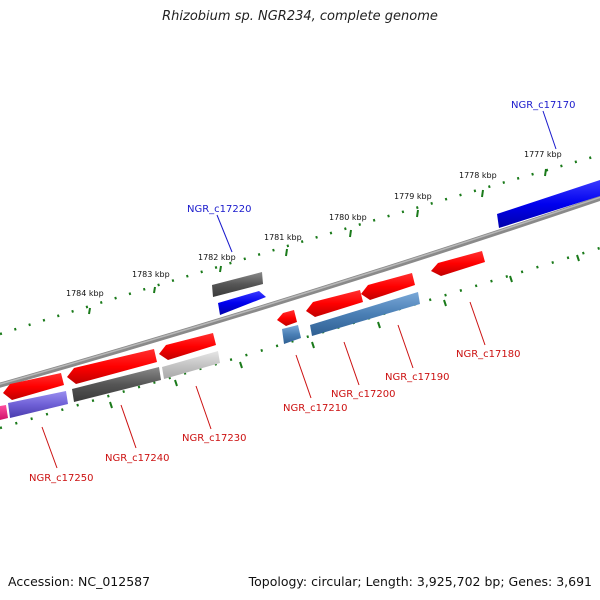 The width and height of the screenshot is (600, 600). I want to click on ruler-label: 1778 kbp, so click(478, 175).